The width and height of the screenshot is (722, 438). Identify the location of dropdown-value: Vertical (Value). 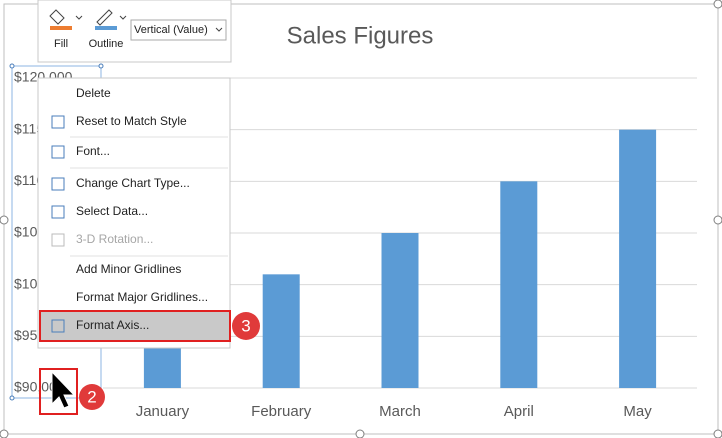
(171, 30).